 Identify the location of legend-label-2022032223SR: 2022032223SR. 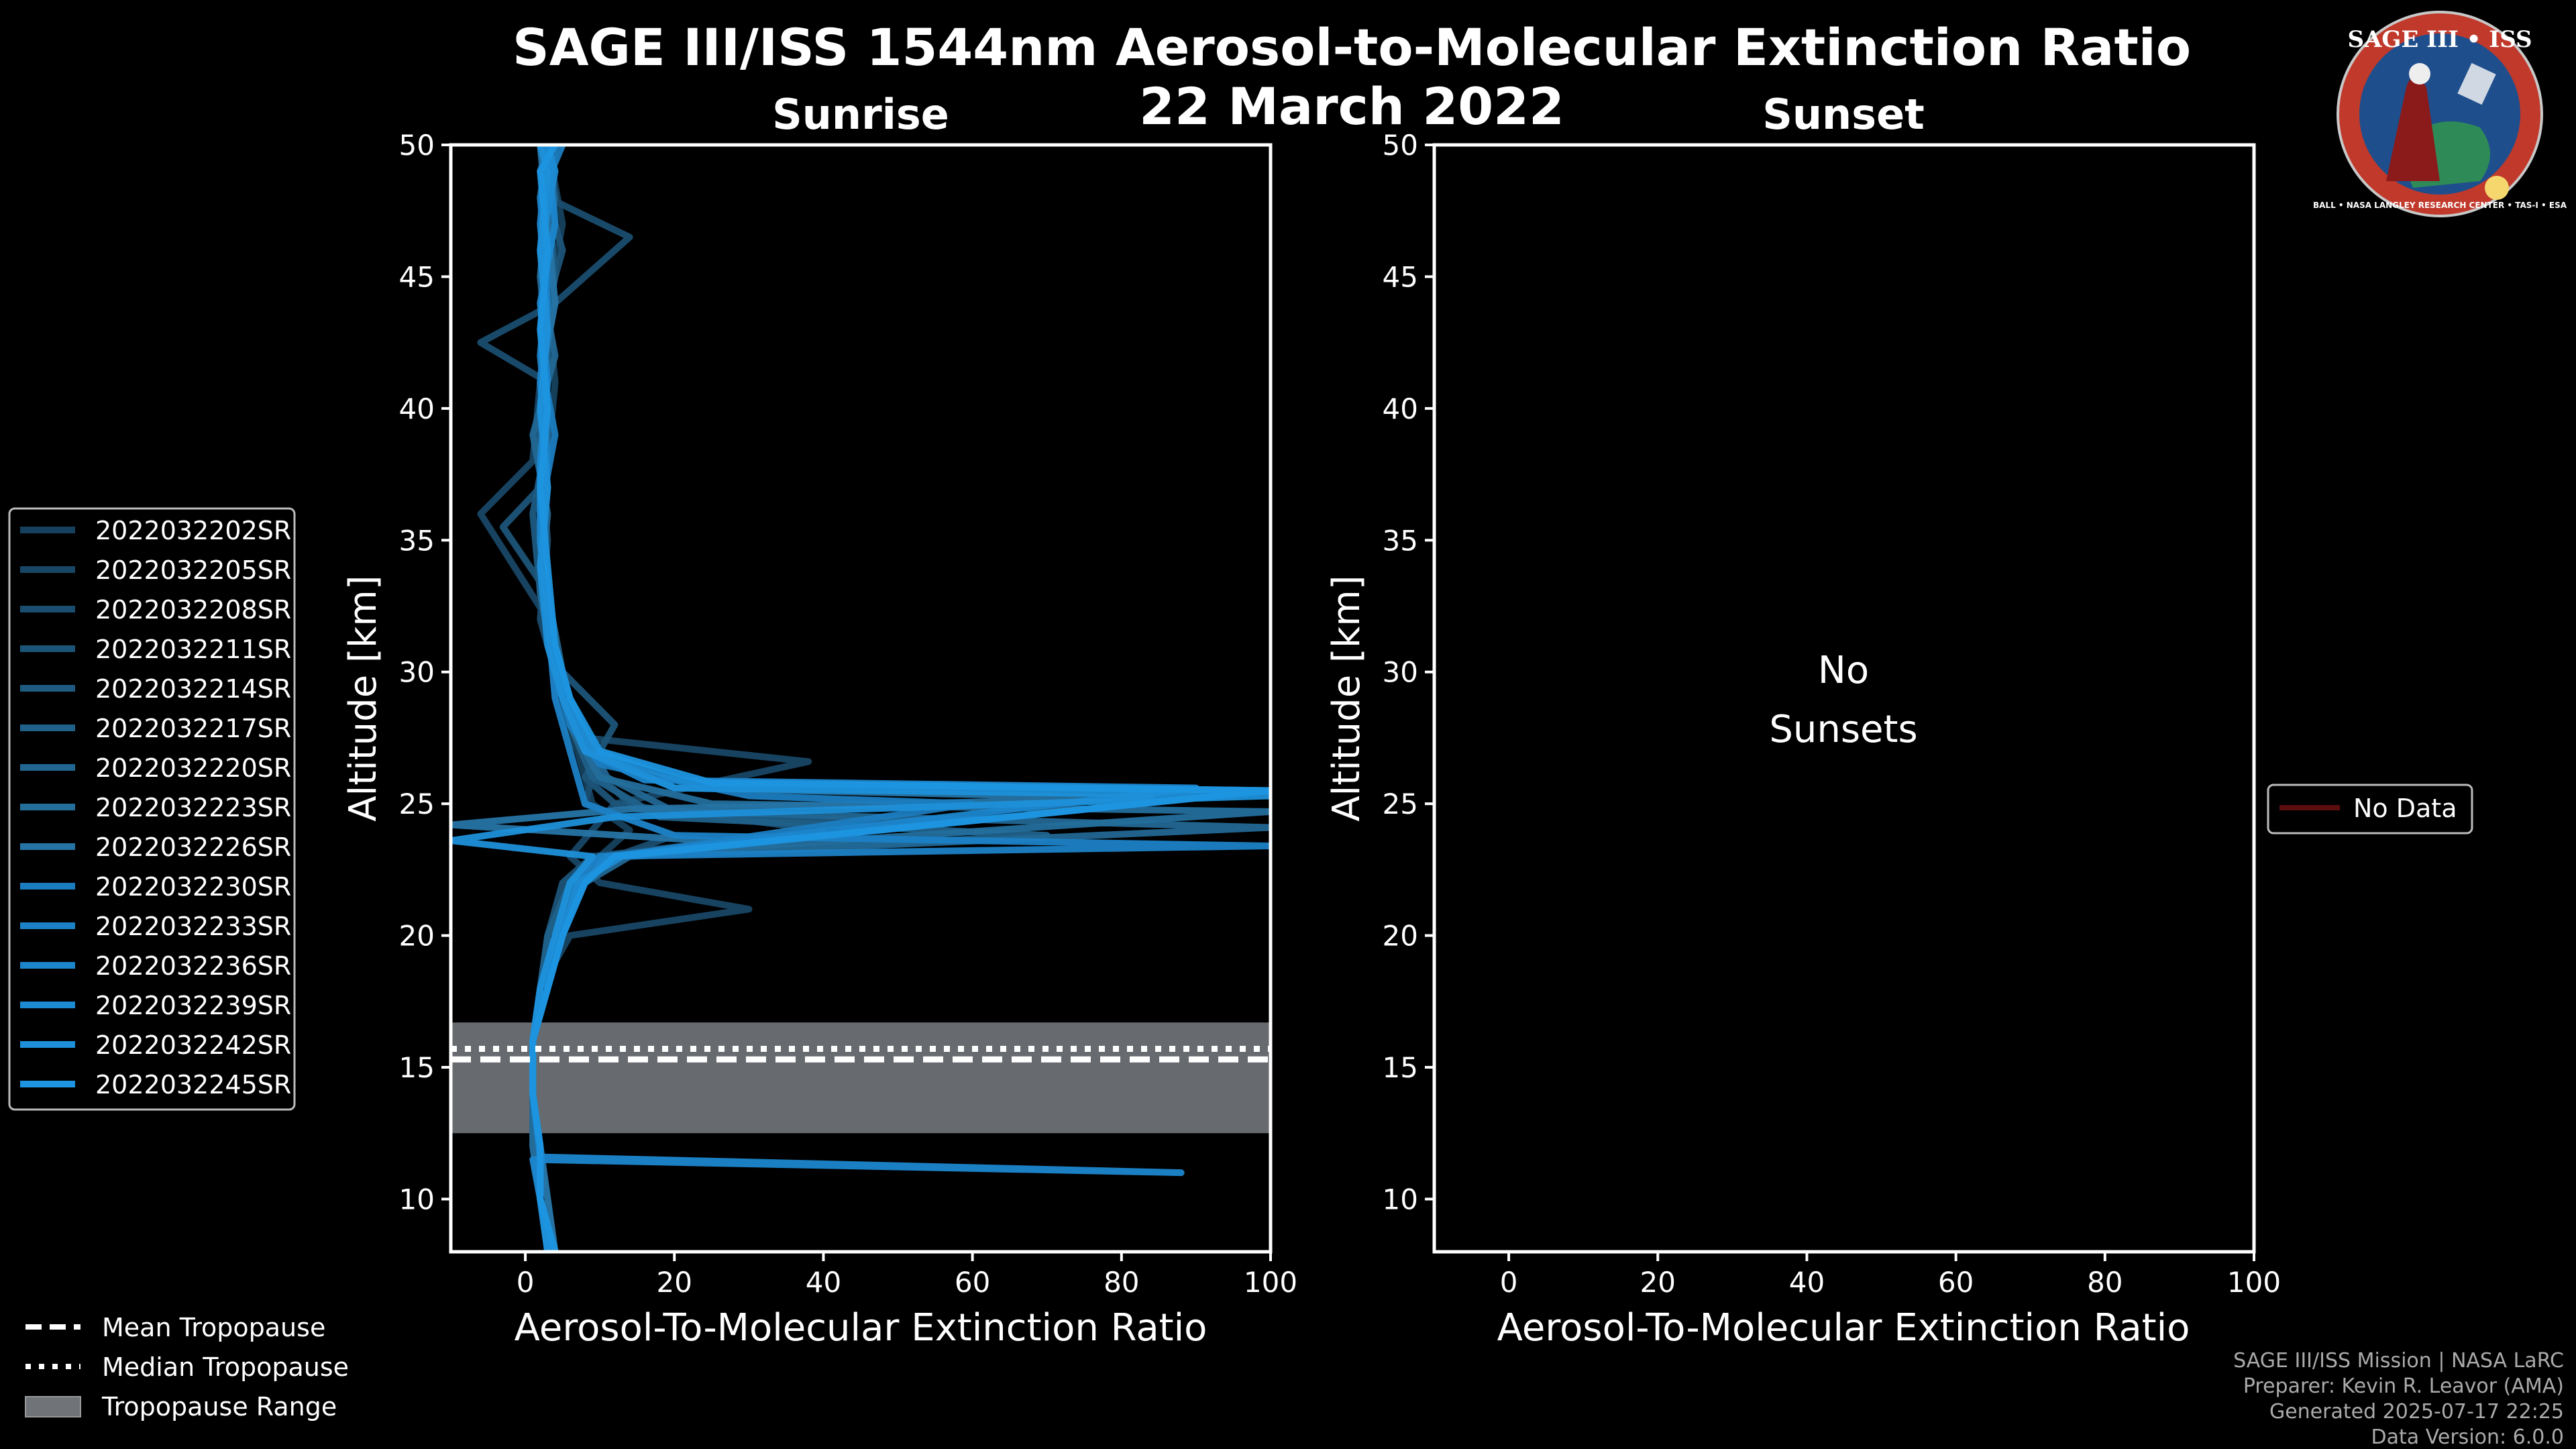
(193, 807).